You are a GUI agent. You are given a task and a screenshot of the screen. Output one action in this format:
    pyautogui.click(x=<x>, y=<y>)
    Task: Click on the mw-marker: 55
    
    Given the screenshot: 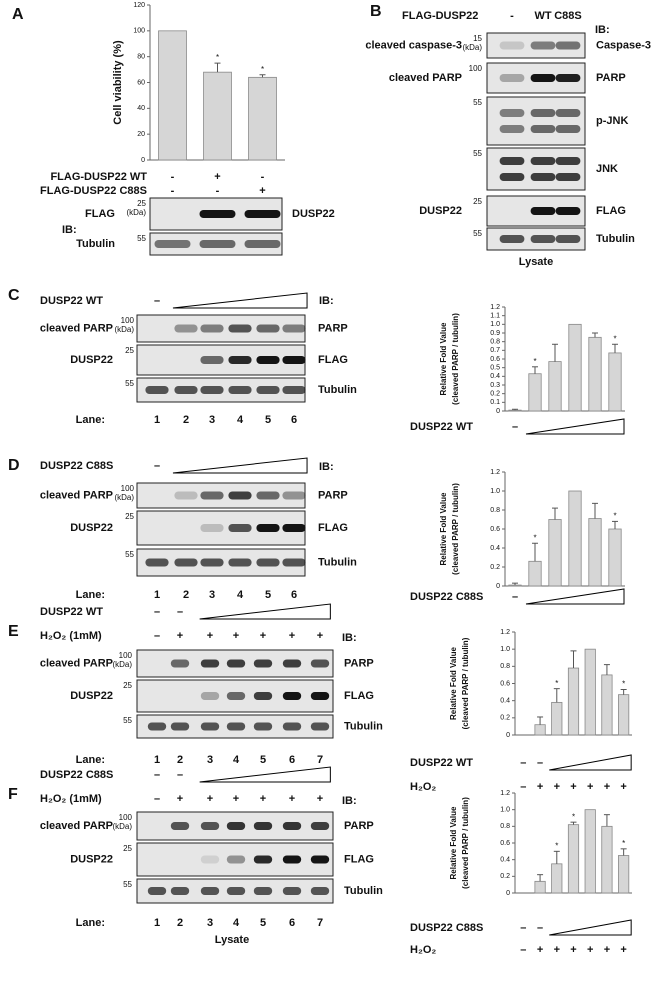 What is the action you would take?
    pyautogui.click(x=477, y=233)
    